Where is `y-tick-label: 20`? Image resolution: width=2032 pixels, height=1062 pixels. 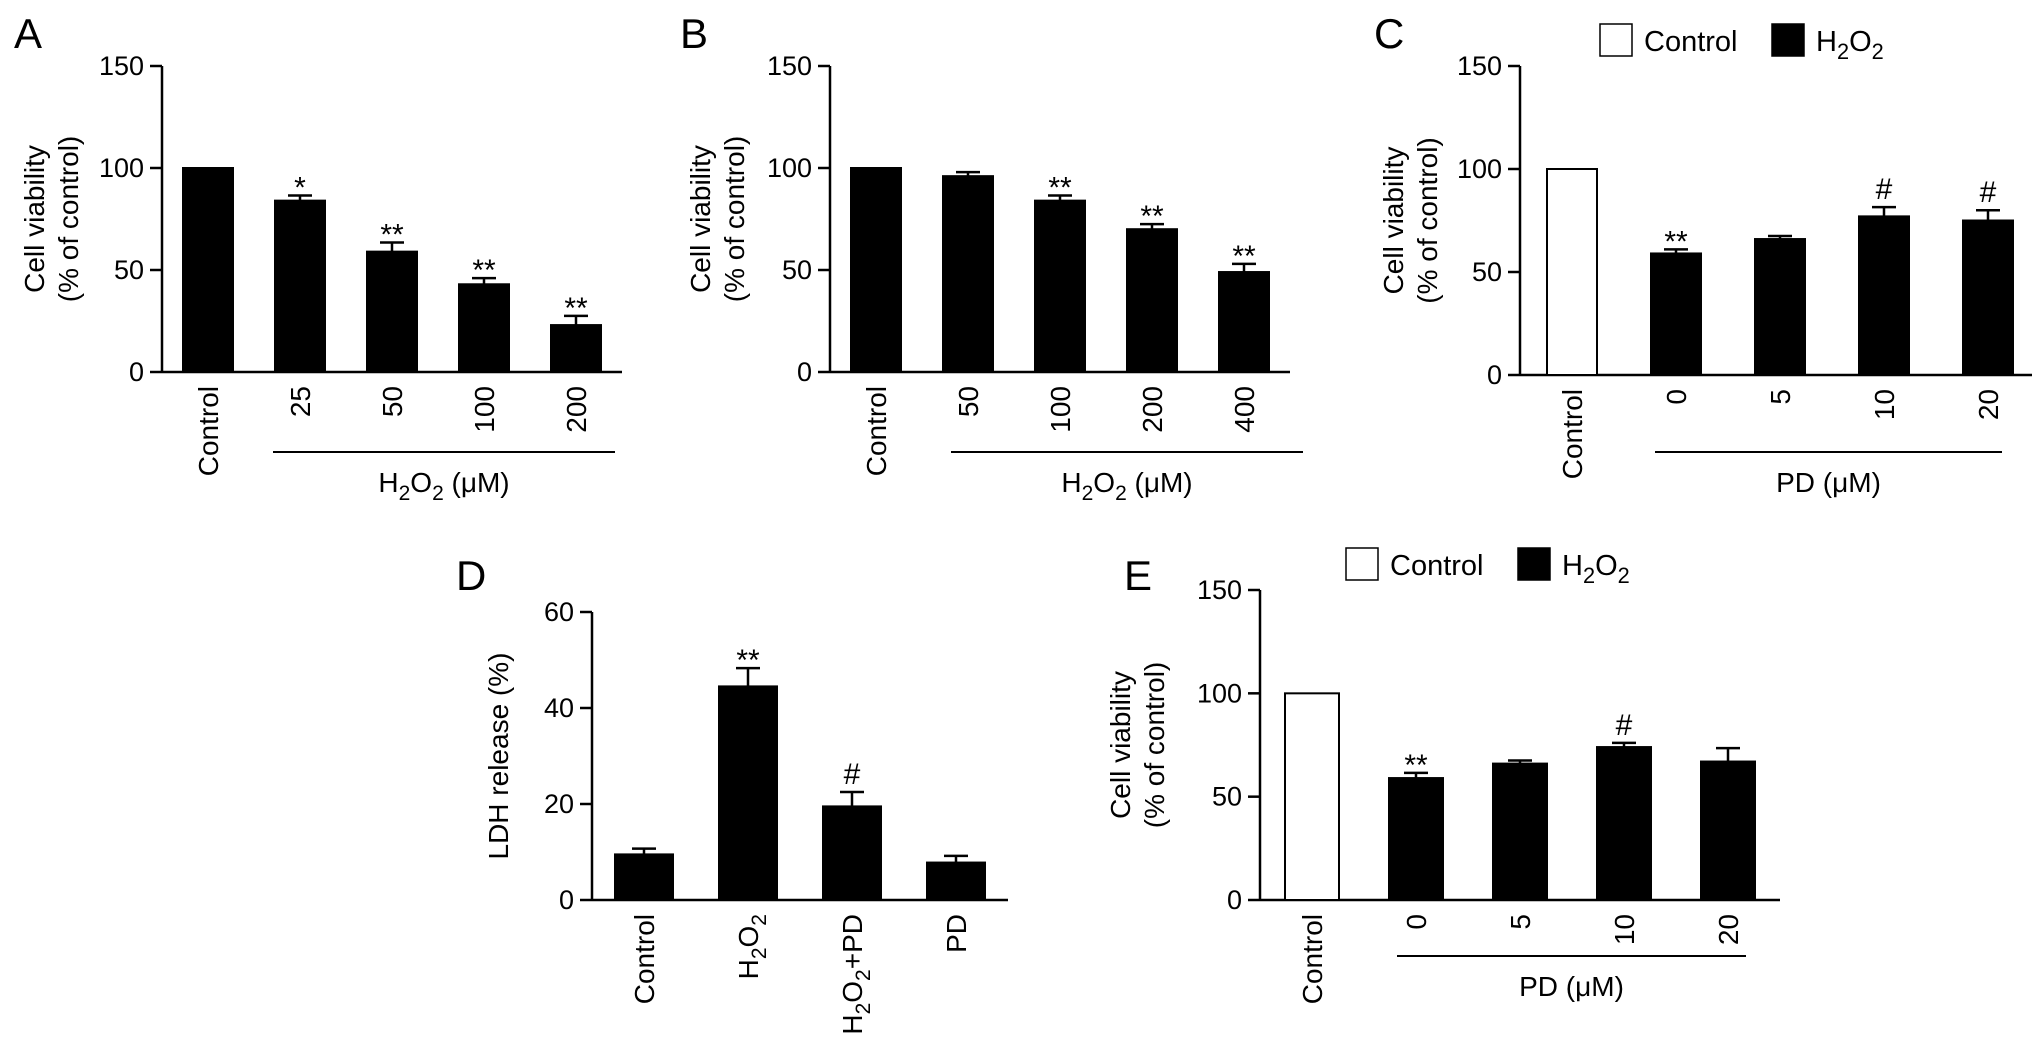 y-tick-label: 20 is located at coordinates (559, 804).